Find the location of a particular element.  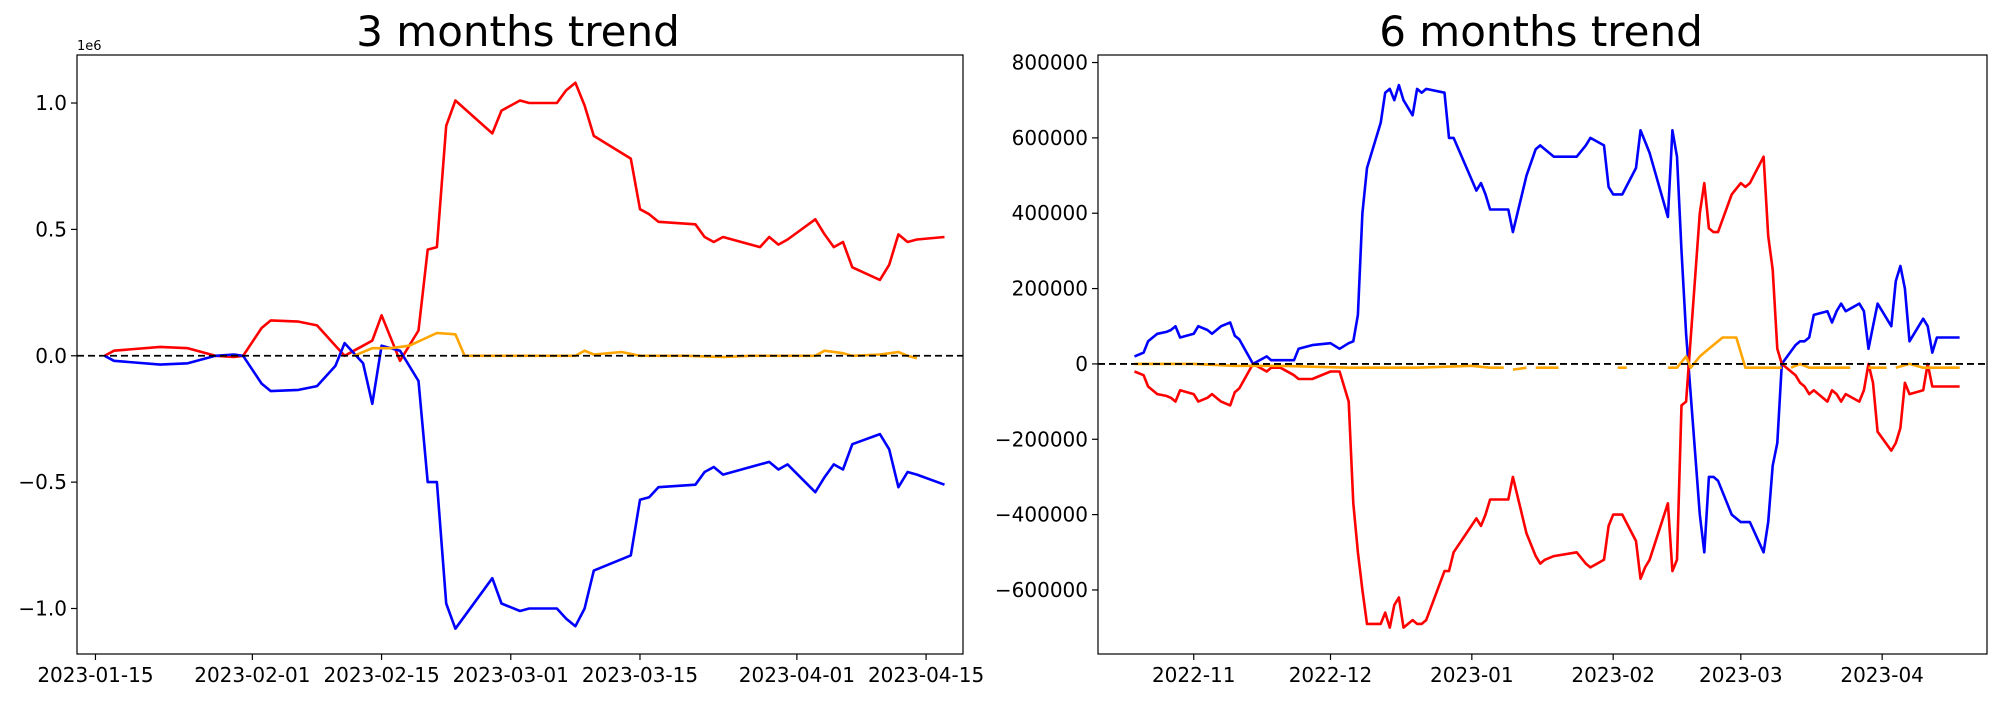

chart-title: 3 months trend is located at coordinates (518, 31).